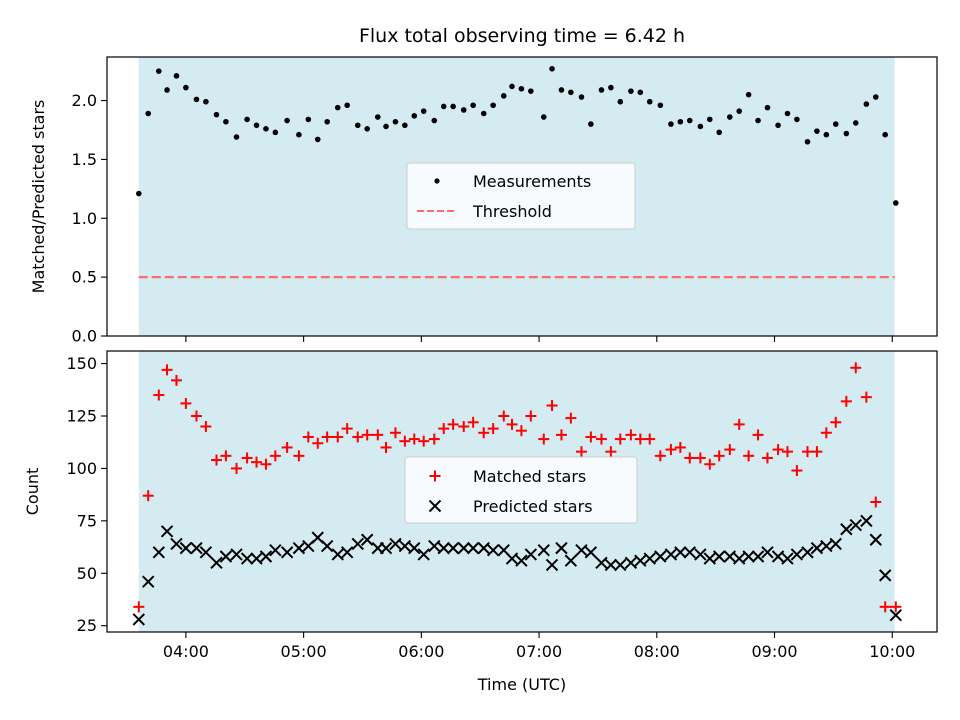  Describe the element at coordinates (81, 363) in the screenshot. I see `y-tick-label: 150` at that location.